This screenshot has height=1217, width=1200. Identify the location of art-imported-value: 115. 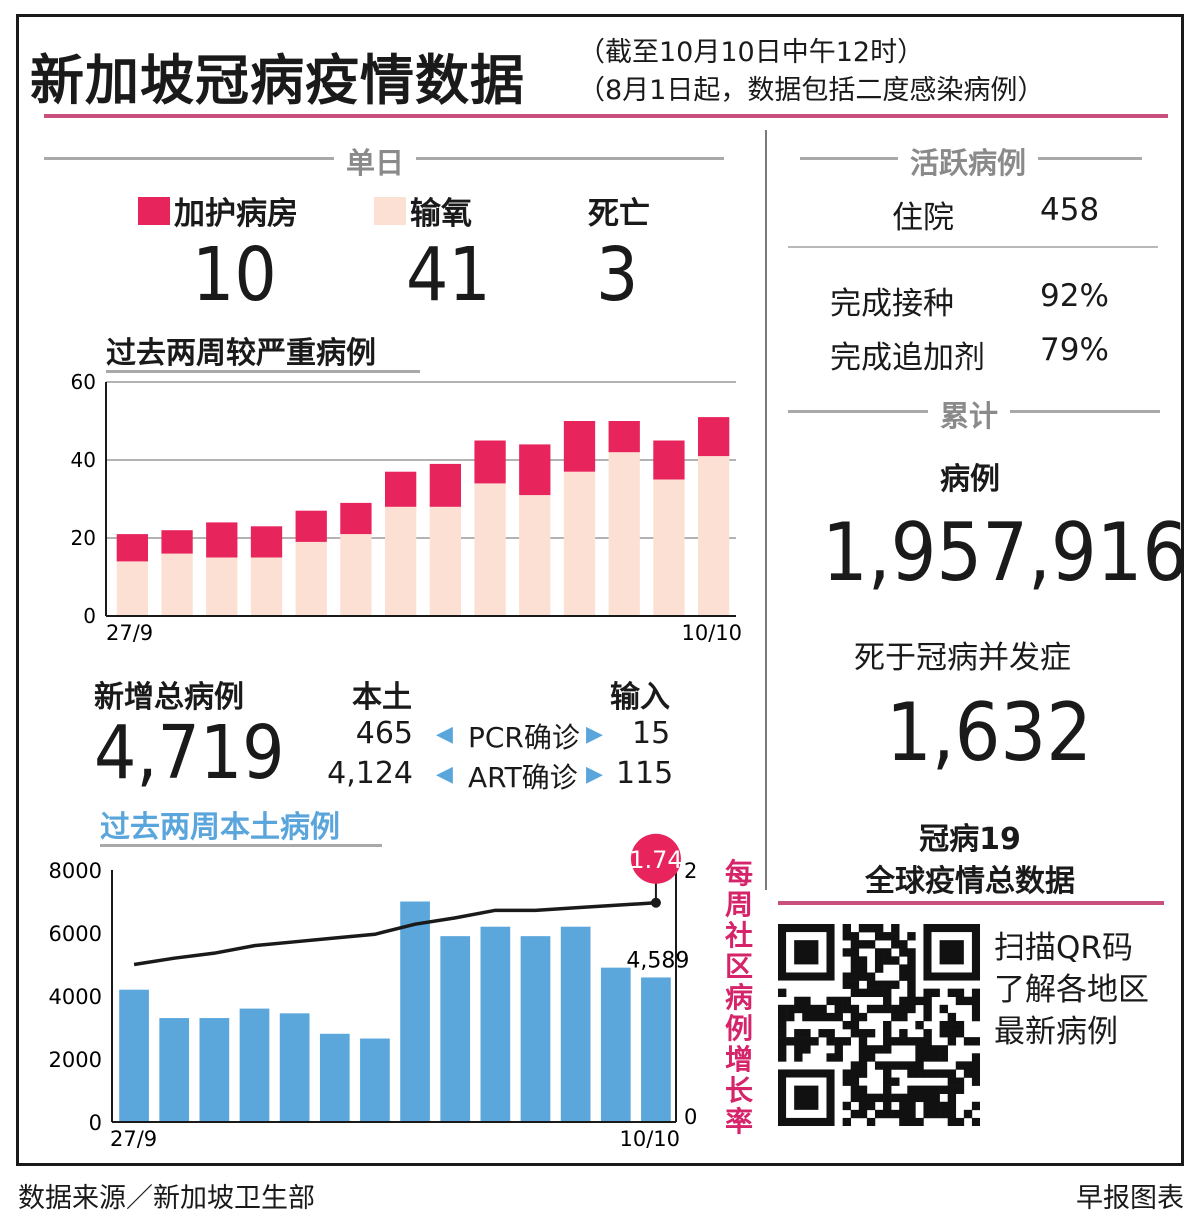
(645, 773).